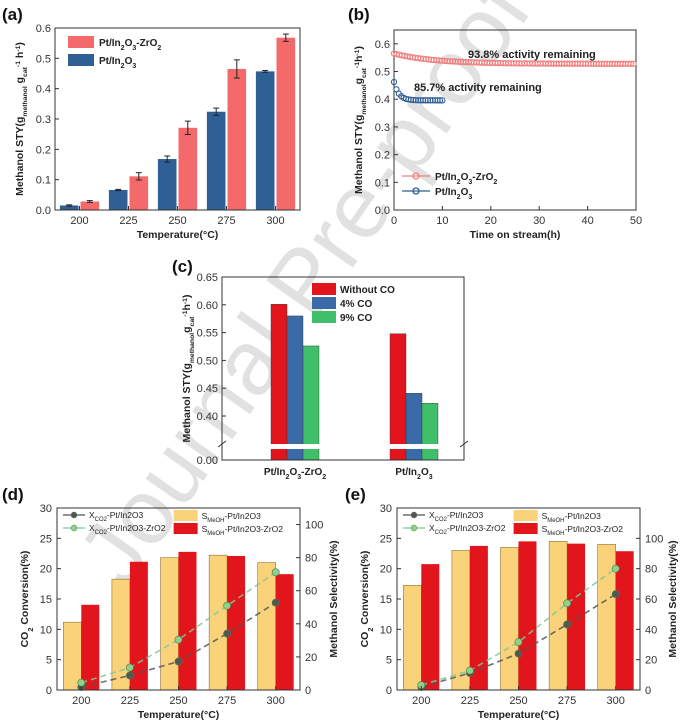 The height and width of the screenshot is (727, 685). Describe the element at coordinates (18, 64) in the screenshot. I see `superscript: -1` at that location.